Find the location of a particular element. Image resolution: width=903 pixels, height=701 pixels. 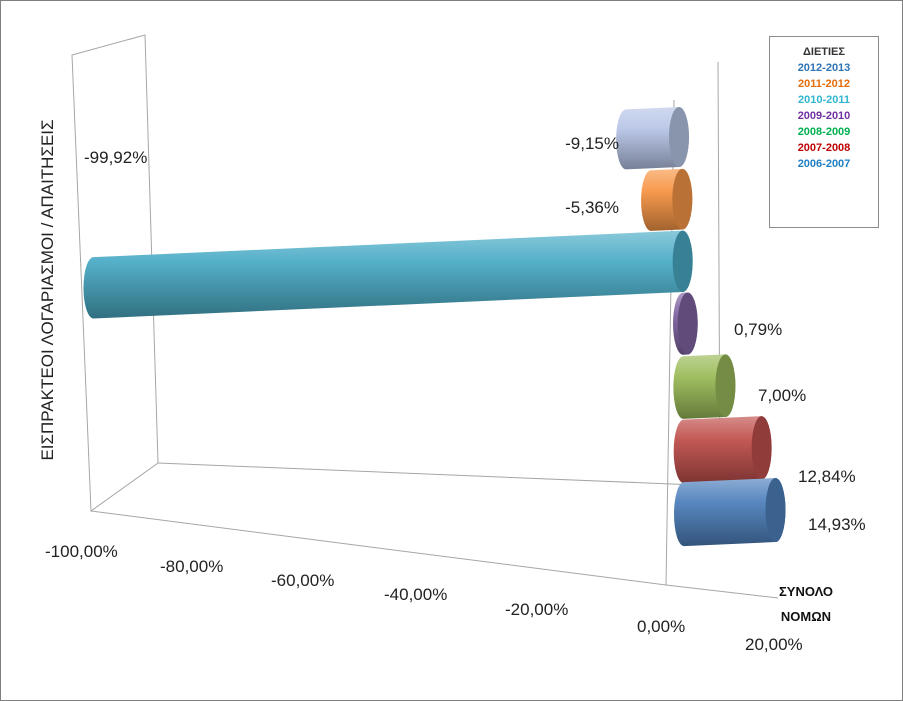

bar-2010-2011 is located at coordinates (388, 274).